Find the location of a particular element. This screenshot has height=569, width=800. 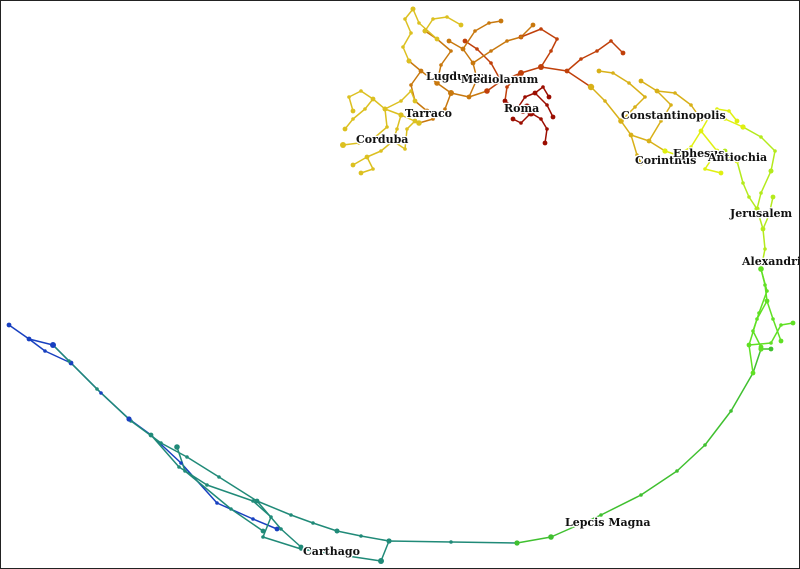

city-label-roma: Roma is located at coordinates (521, 108).